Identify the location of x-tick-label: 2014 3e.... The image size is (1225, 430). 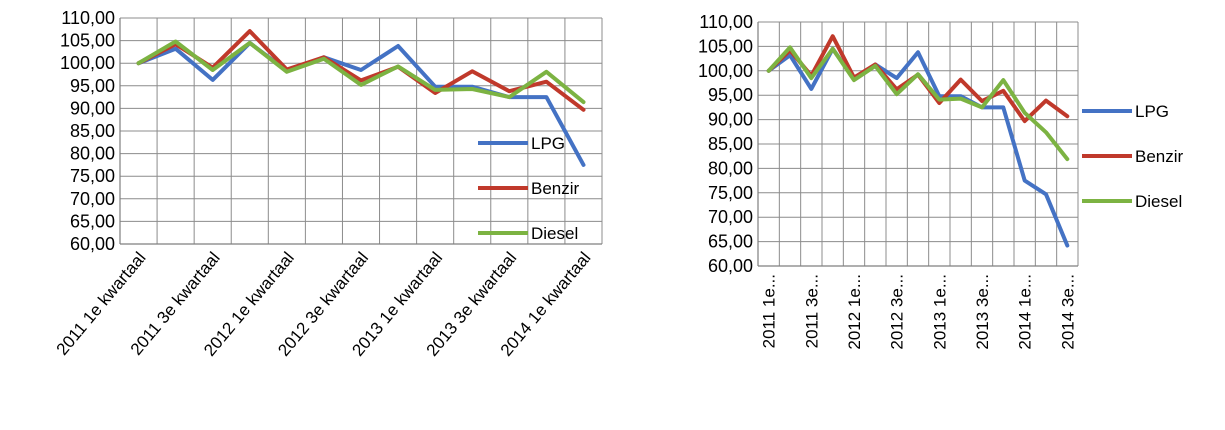
(1067, 312).